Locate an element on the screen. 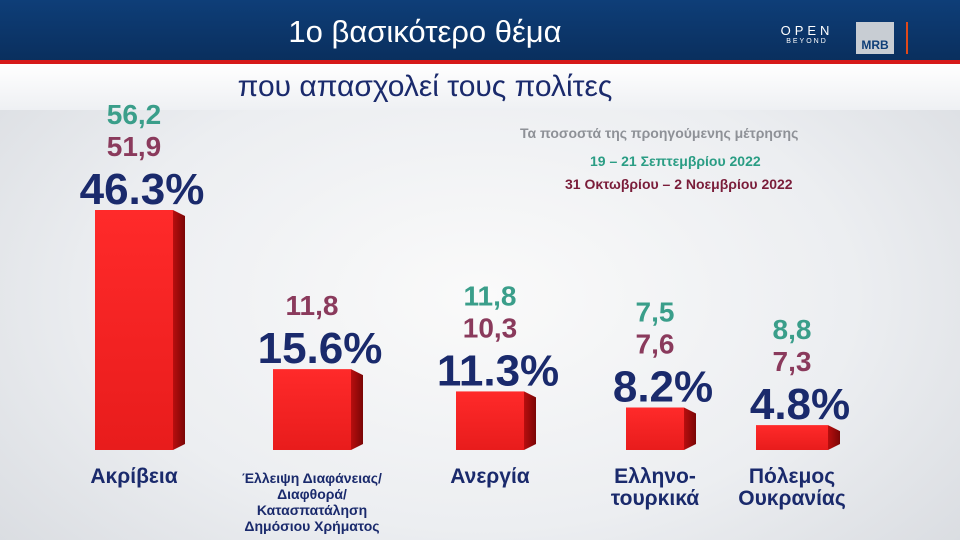  open-beyond-logo: OPEN BEYOND is located at coordinates (807, 35).